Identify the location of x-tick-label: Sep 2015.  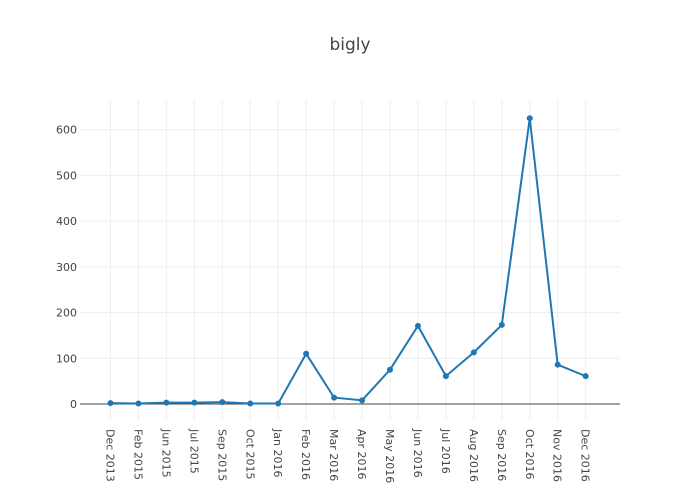
(221, 455).